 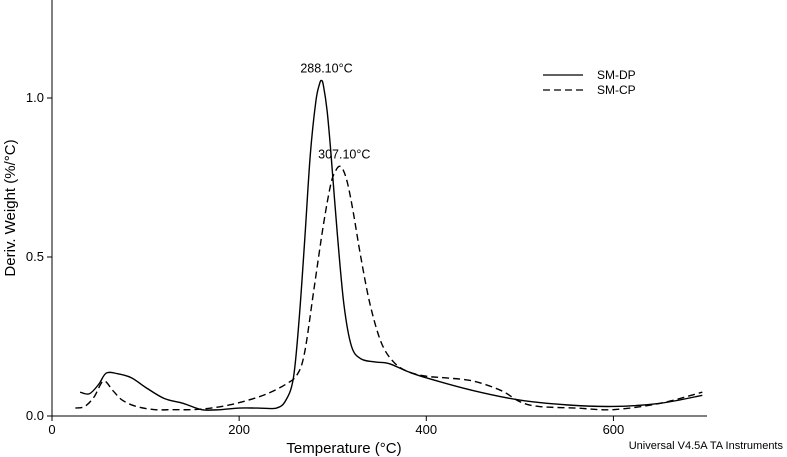 What do you see at coordinates (706, 446) in the screenshot?
I see `footer-text: Universal V4.5A TA Instruments` at bounding box center [706, 446].